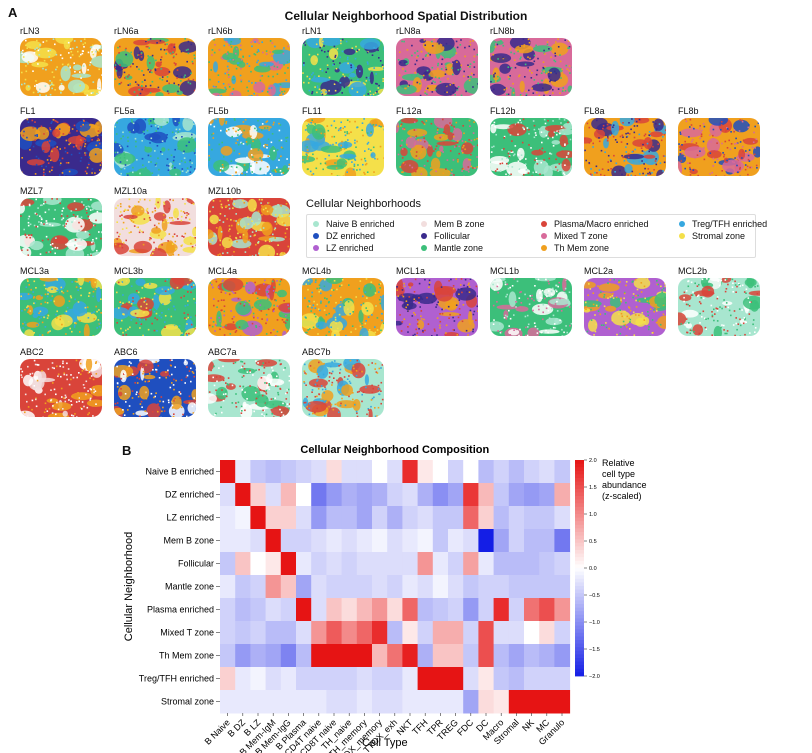 Image resolution: width=812 pixels, height=753 pixels. What do you see at coordinates (594, 596) in the screenshot?
I see `colorbar-tick-label: −0.5` at bounding box center [594, 596].